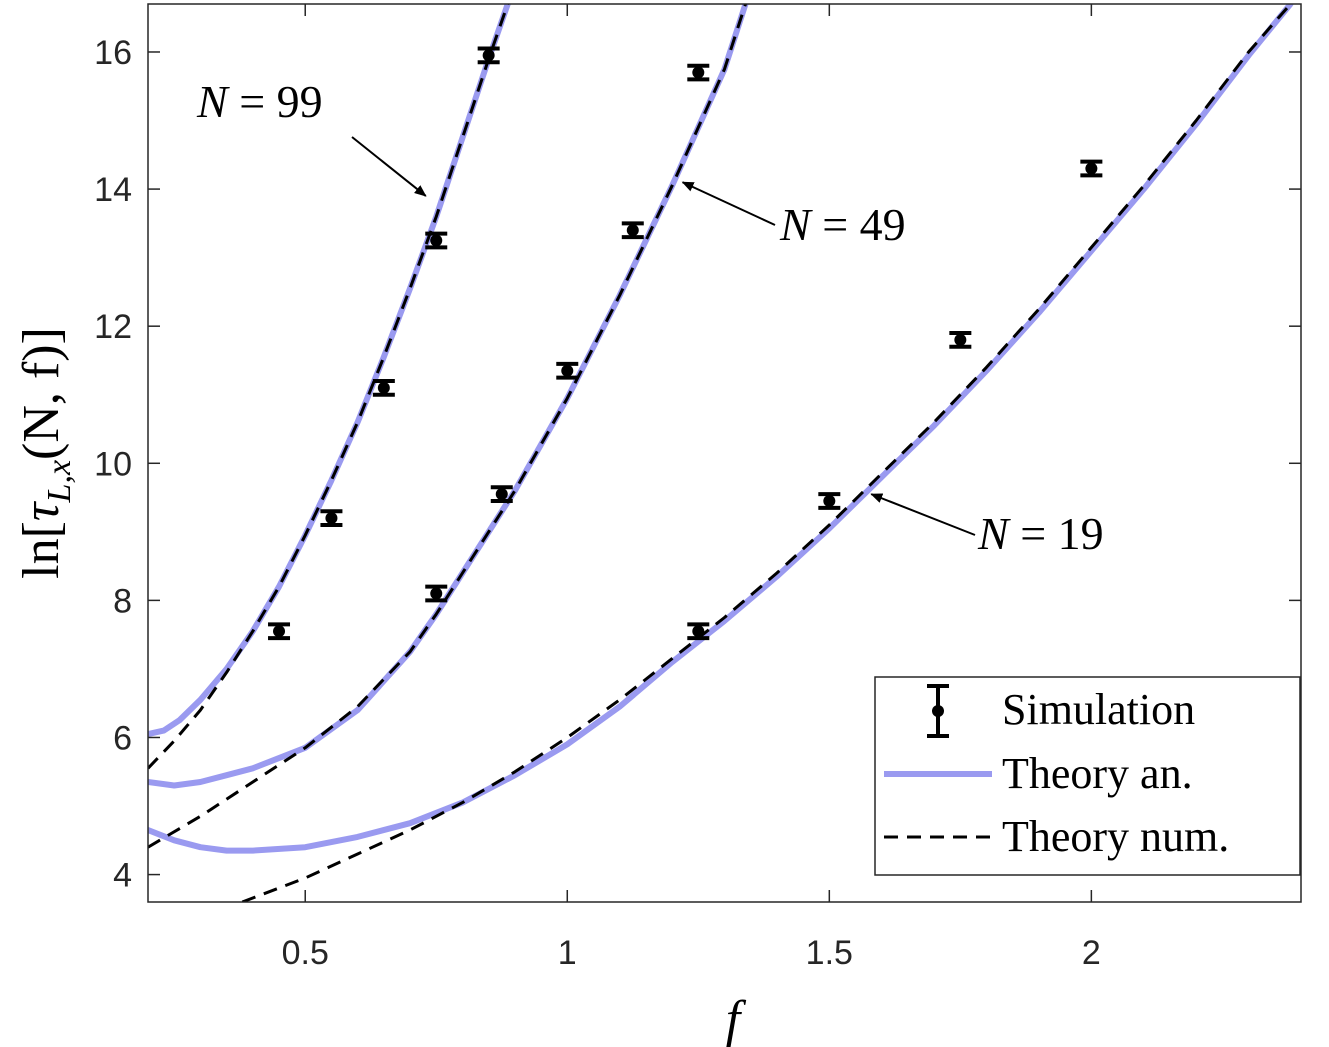 The image size is (1329, 1047). I want to click on y-tick-label: 10, so click(113, 464).